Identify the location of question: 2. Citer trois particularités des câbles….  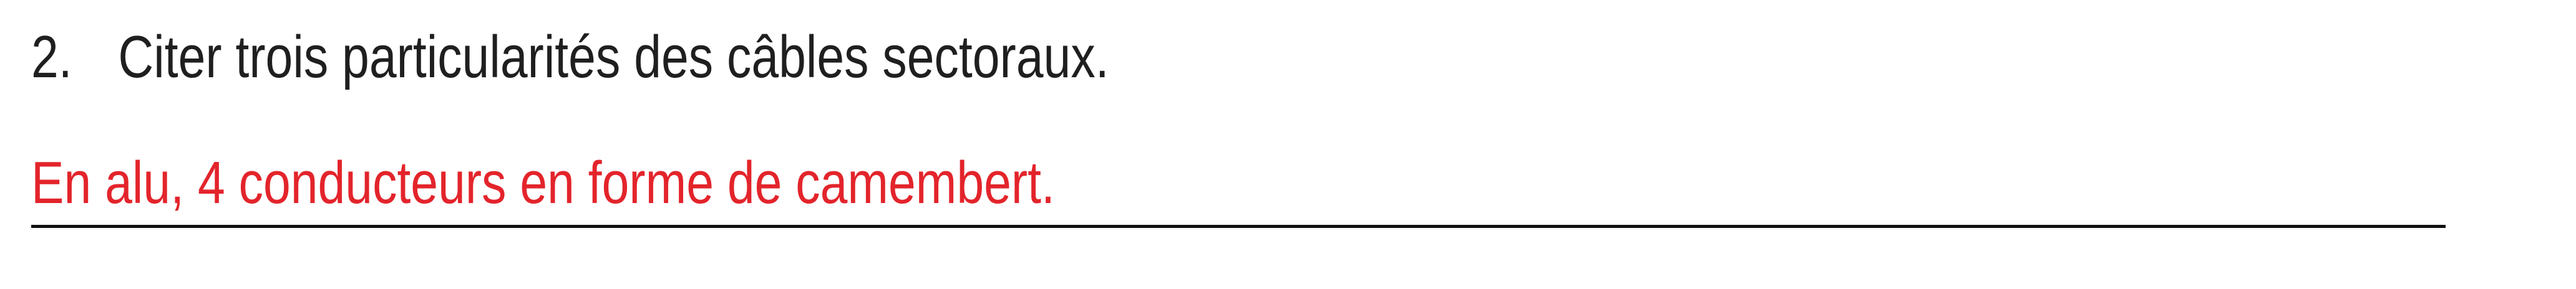
(570, 71).